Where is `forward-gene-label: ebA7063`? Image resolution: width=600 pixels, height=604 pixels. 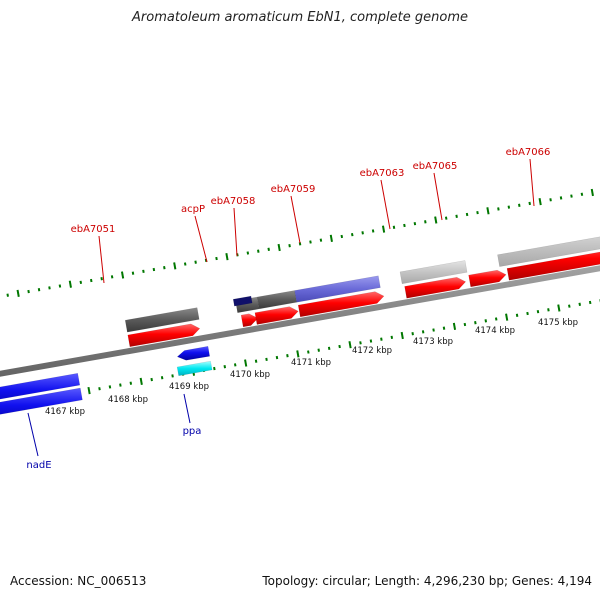
forward-gene-label: ebA7063 is located at coordinates (382, 173).